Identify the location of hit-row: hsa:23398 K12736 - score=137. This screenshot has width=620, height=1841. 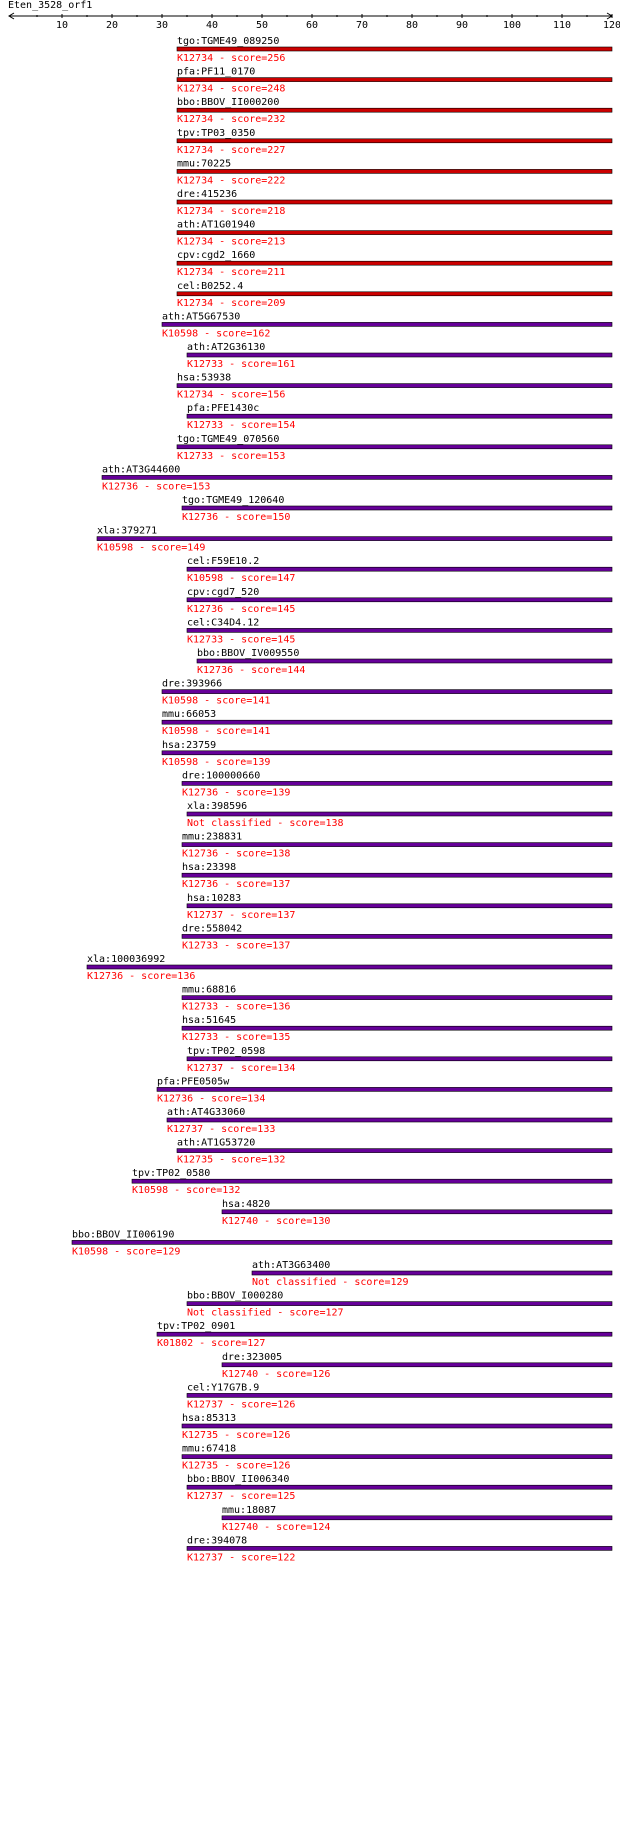
(397, 876).